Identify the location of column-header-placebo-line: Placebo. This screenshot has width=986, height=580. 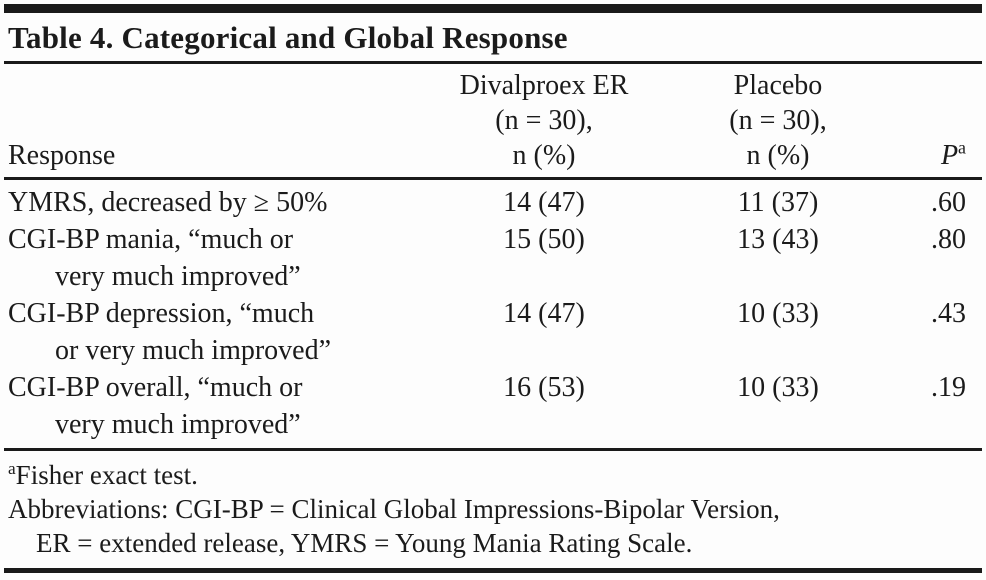
(778, 85).